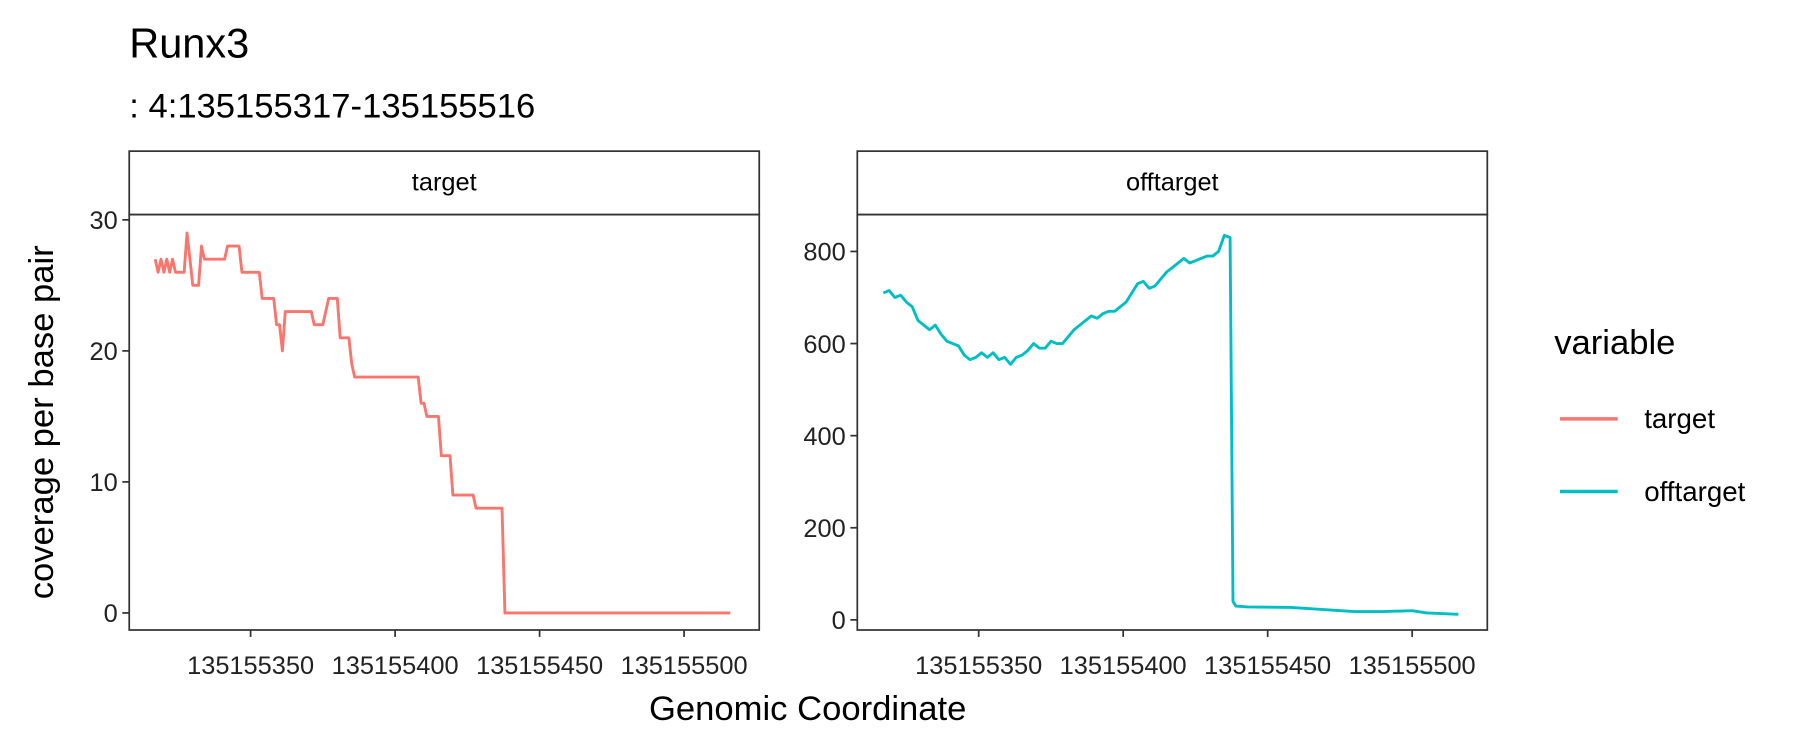 The image size is (1800, 750). I want to click on y-tick-label: 800, so click(824, 253).